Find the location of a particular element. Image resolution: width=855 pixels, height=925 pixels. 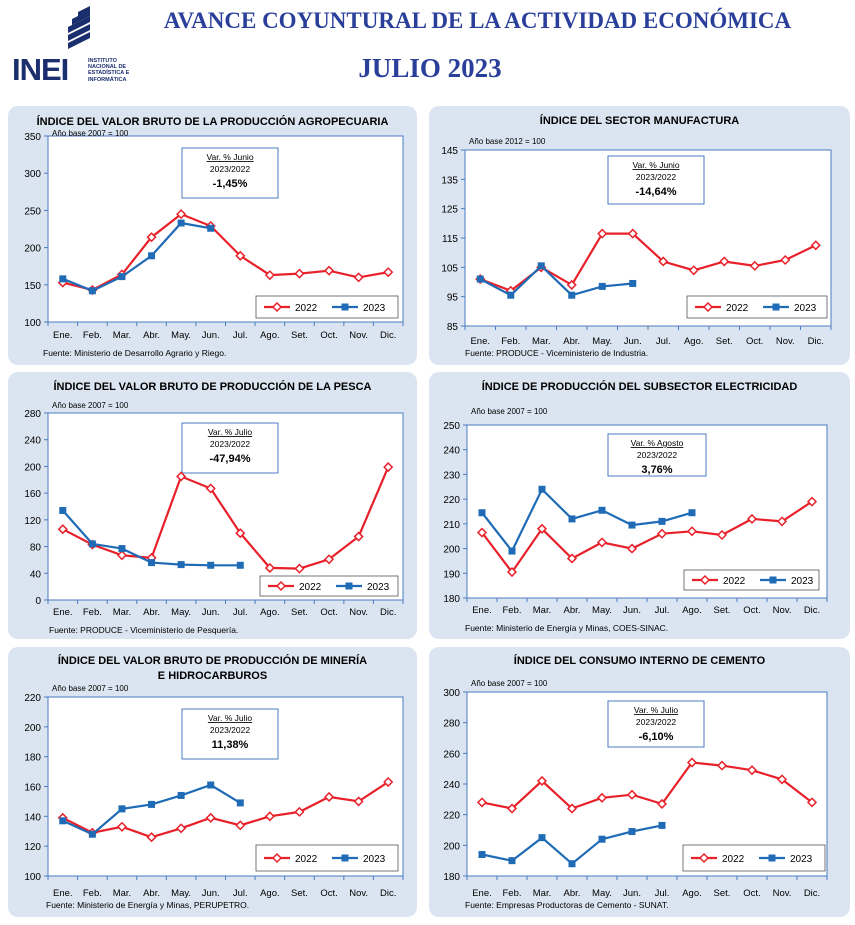

legend-box is located at coordinates (751, 580).